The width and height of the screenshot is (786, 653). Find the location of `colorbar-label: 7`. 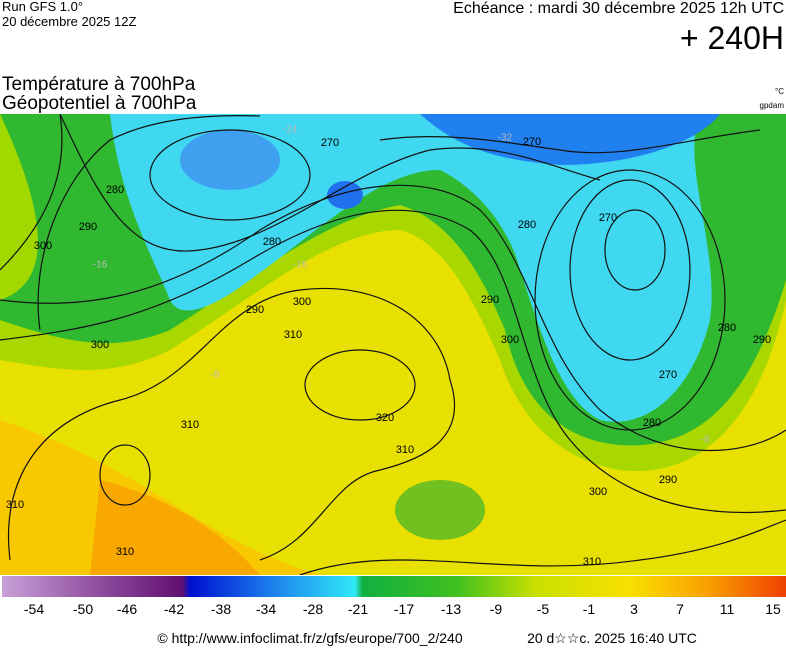

colorbar-label: 7 is located at coordinates (680, 609).